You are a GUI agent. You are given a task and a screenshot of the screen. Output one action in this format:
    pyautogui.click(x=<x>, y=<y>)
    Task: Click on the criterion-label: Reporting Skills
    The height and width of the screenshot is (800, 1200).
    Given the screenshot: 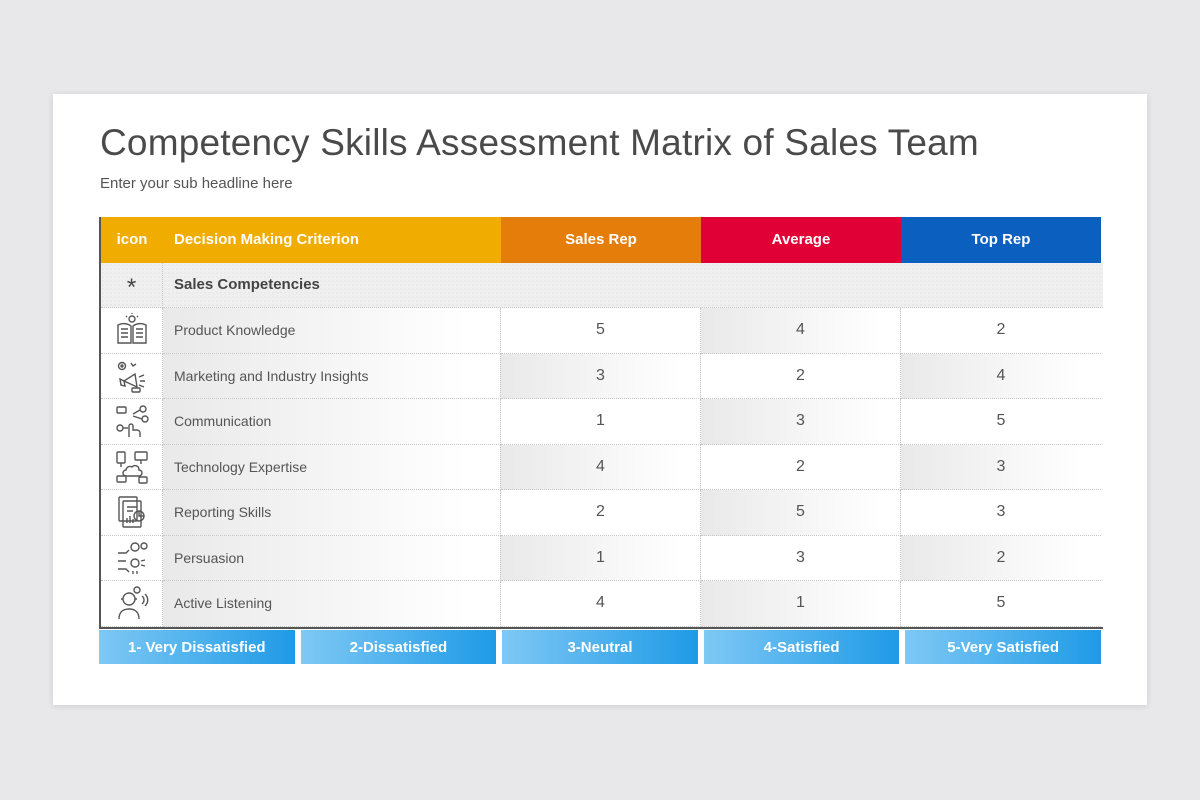 What is the action you would take?
    pyautogui.click(x=332, y=513)
    